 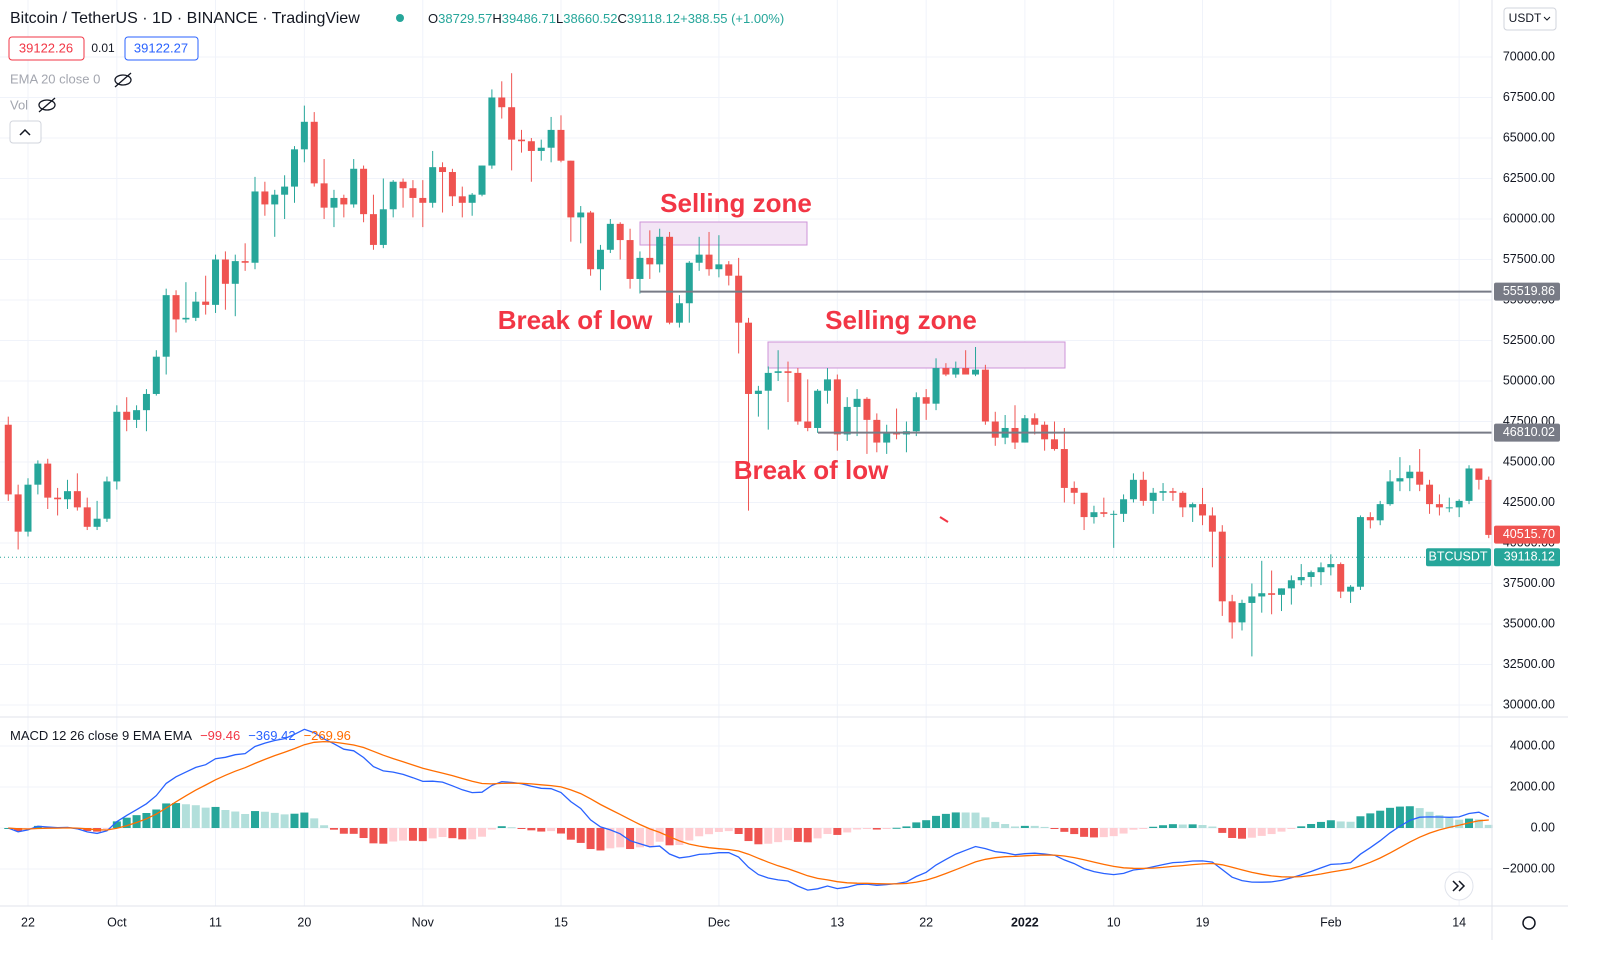 I want to click on x-tick-label: Feb, so click(x=1331, y=922).